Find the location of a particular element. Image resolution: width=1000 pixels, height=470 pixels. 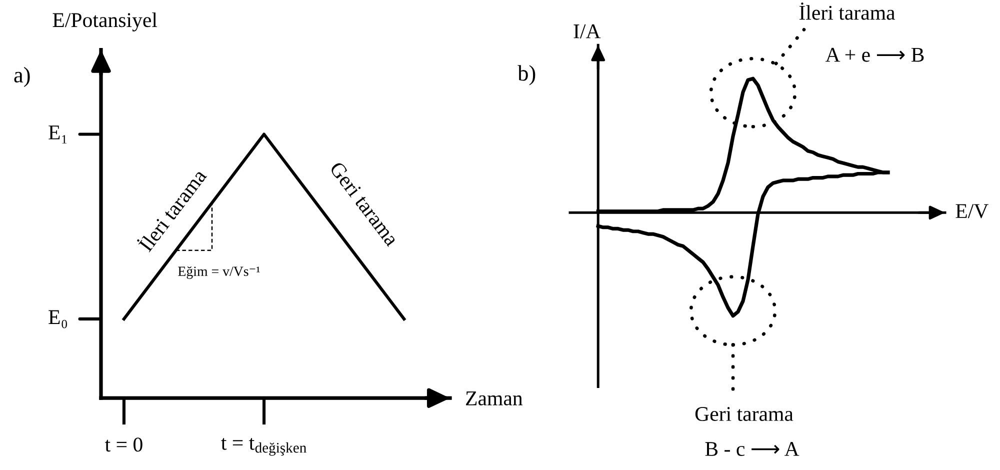

y-axis-title: I/A is located at coordinates (587, 31).